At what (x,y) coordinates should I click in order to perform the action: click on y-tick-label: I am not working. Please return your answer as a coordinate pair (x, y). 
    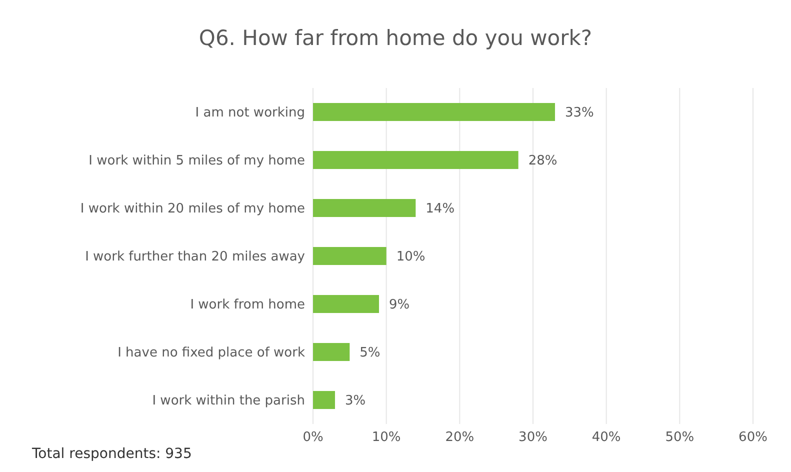
    Looking at the image, I should click on (250, 113).